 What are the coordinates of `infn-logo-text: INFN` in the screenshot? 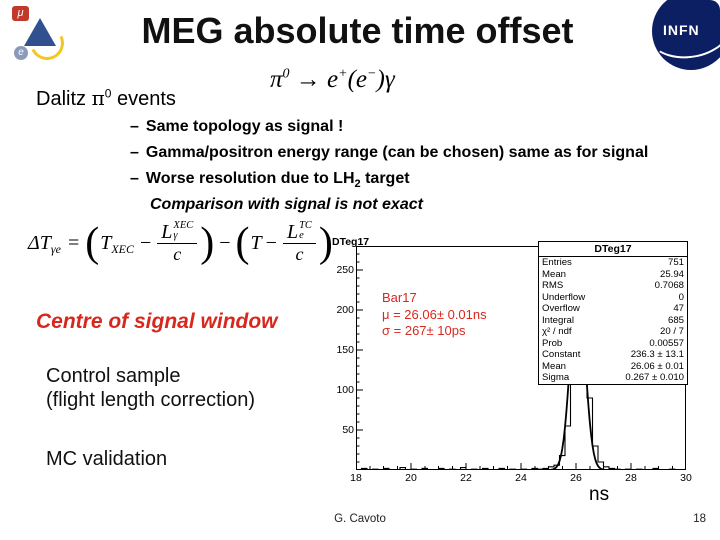 It's located at (681, 30).